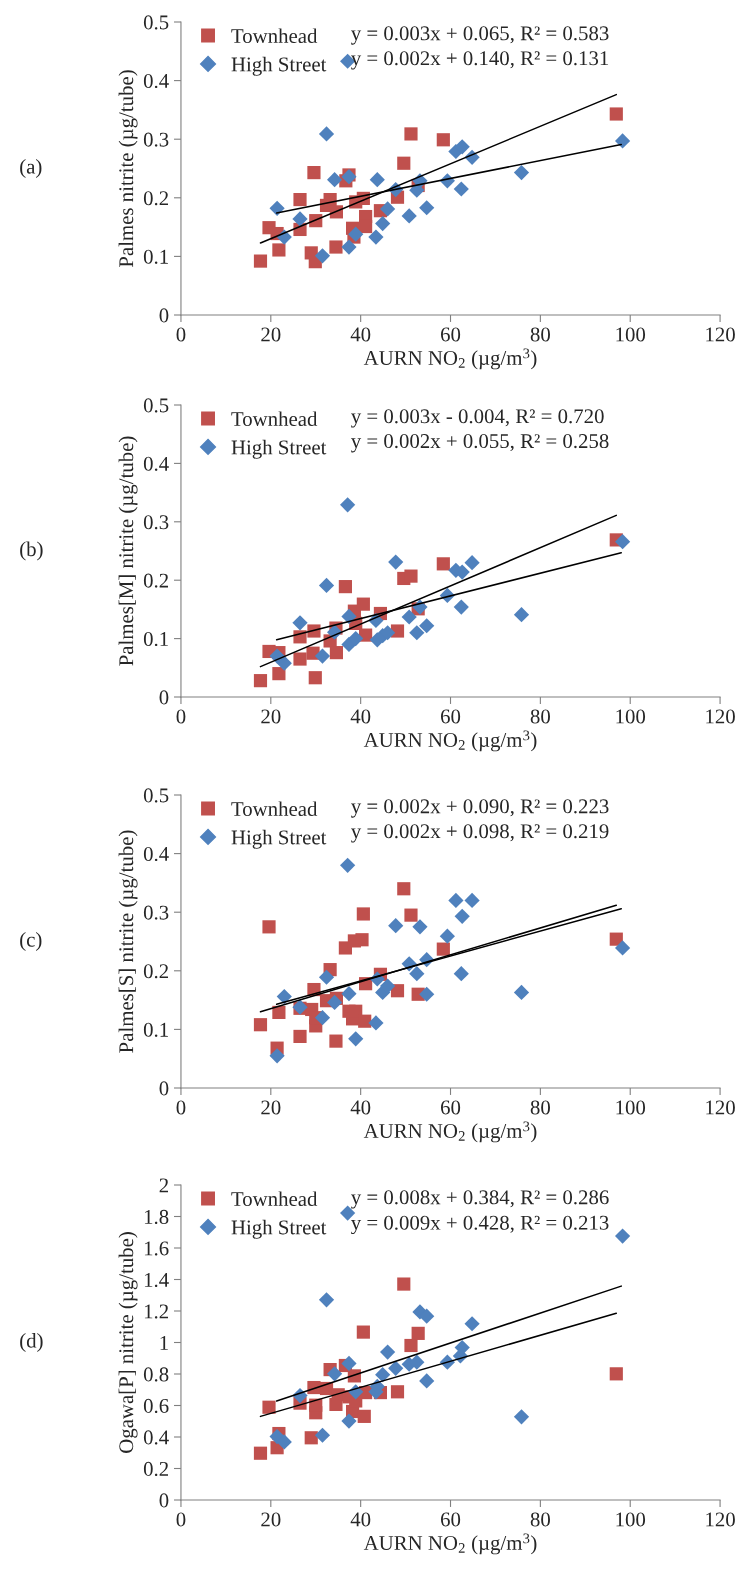 This screenshot has width=754, height=1580. I want to click on y-axis-title: Ogawa[P] nitrite (µg/tube), so click(128, 1342).